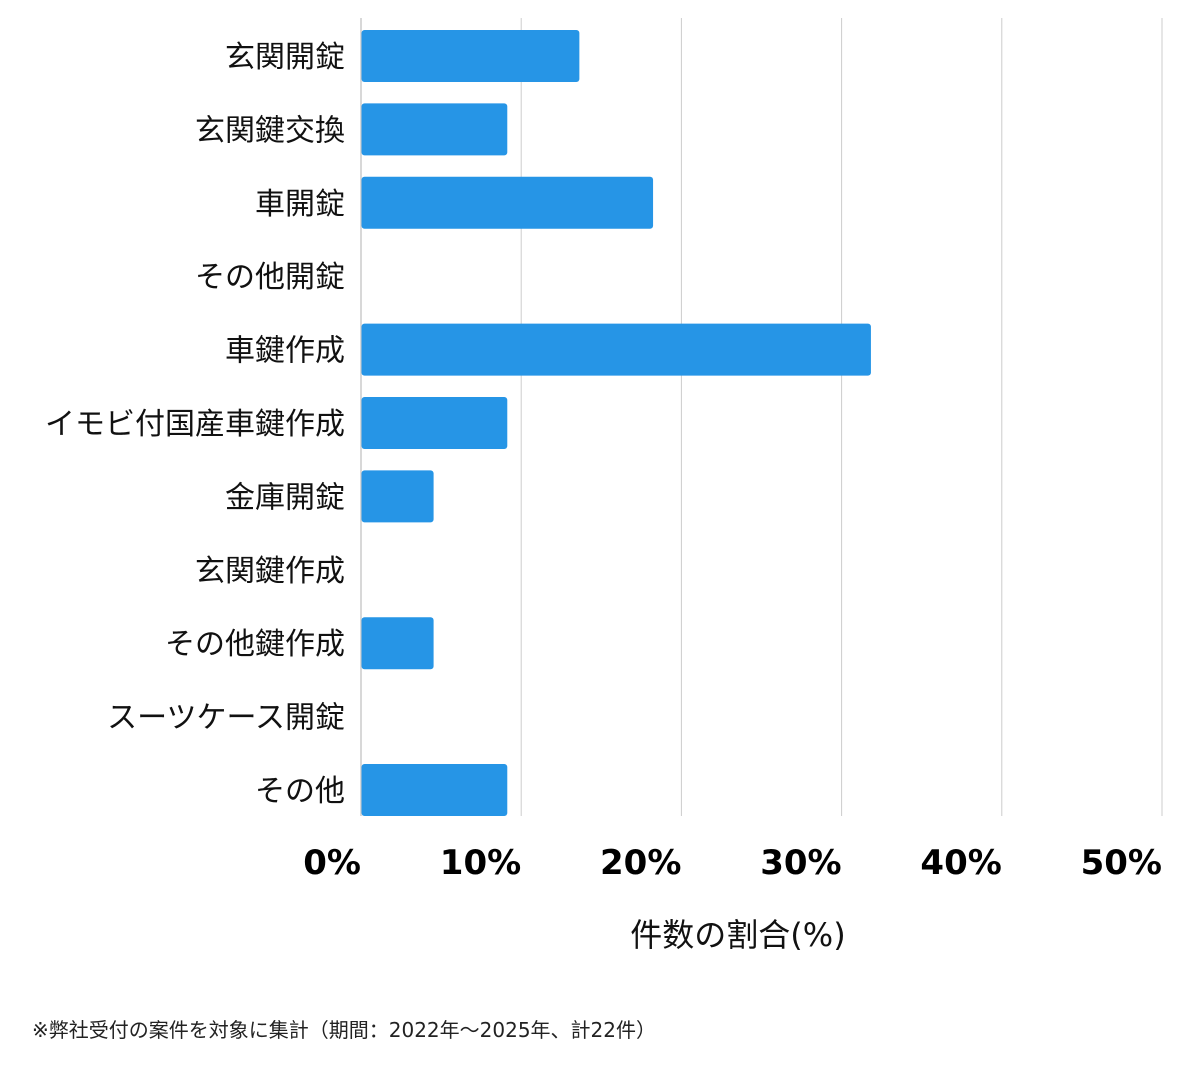 This screenshot has height=1069, width=1200. I want to click on x-tick-label: 0%, so click(332, 863).